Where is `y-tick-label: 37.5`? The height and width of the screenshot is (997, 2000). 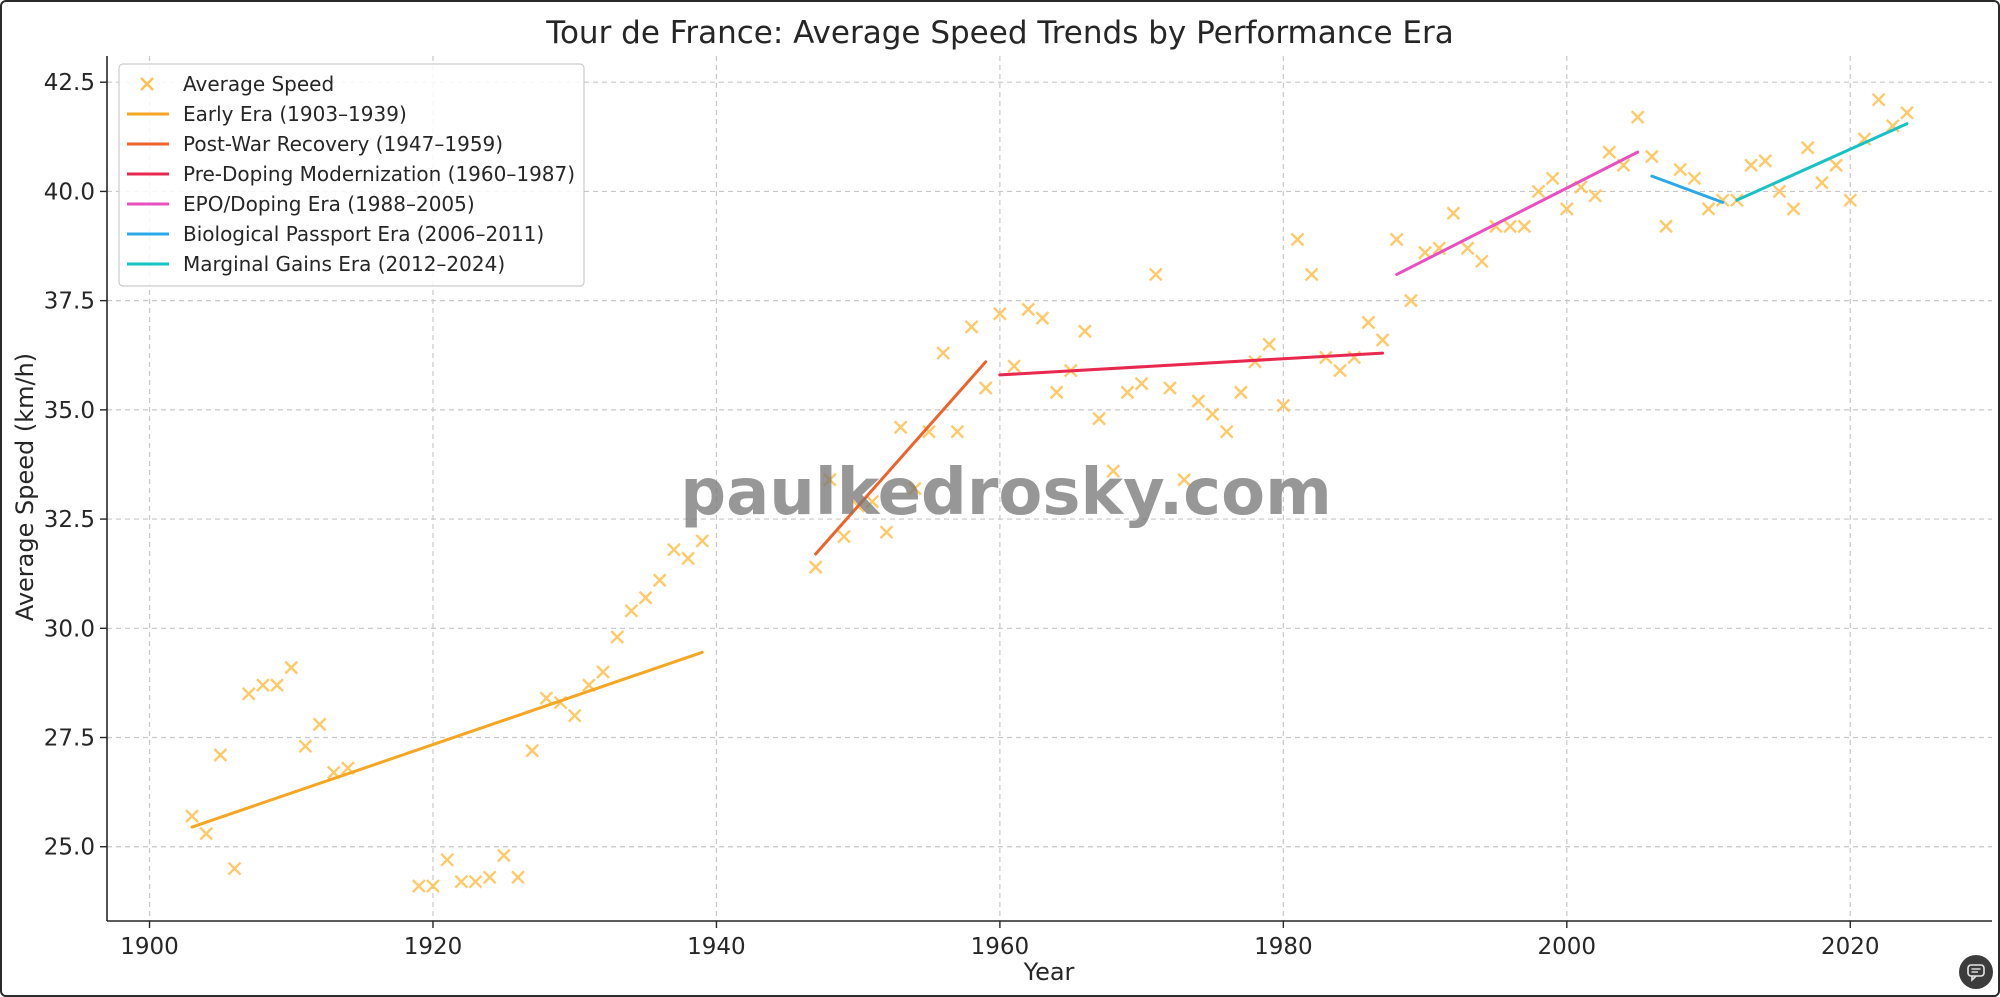
y-tick-label: 37.5 is located at coordinates (69, 302).